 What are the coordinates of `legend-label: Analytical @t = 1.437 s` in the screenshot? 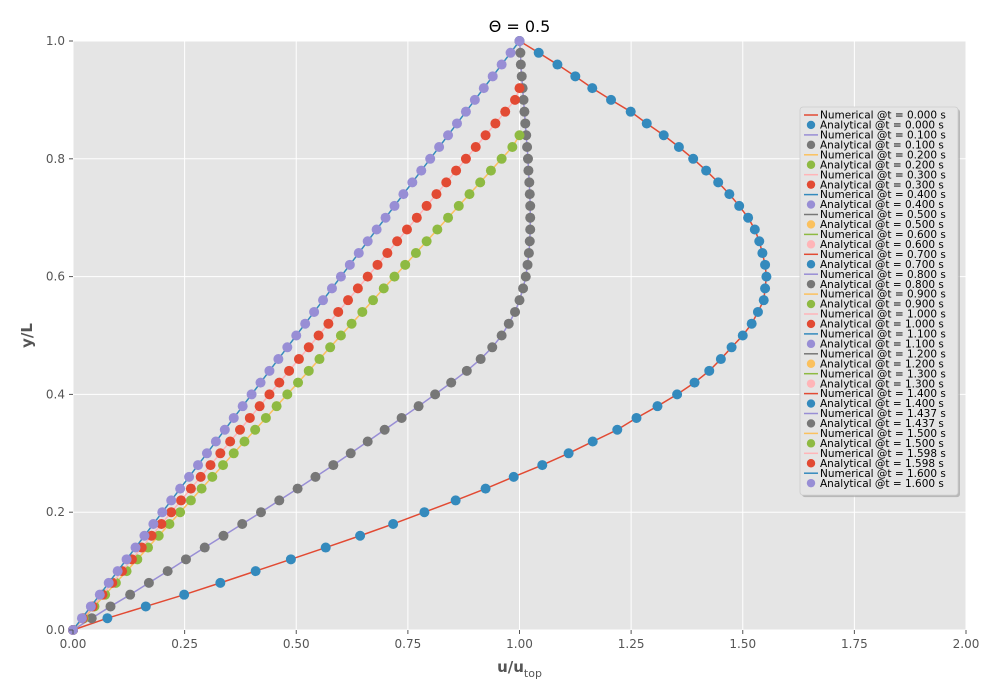 It's located at (882, 424).